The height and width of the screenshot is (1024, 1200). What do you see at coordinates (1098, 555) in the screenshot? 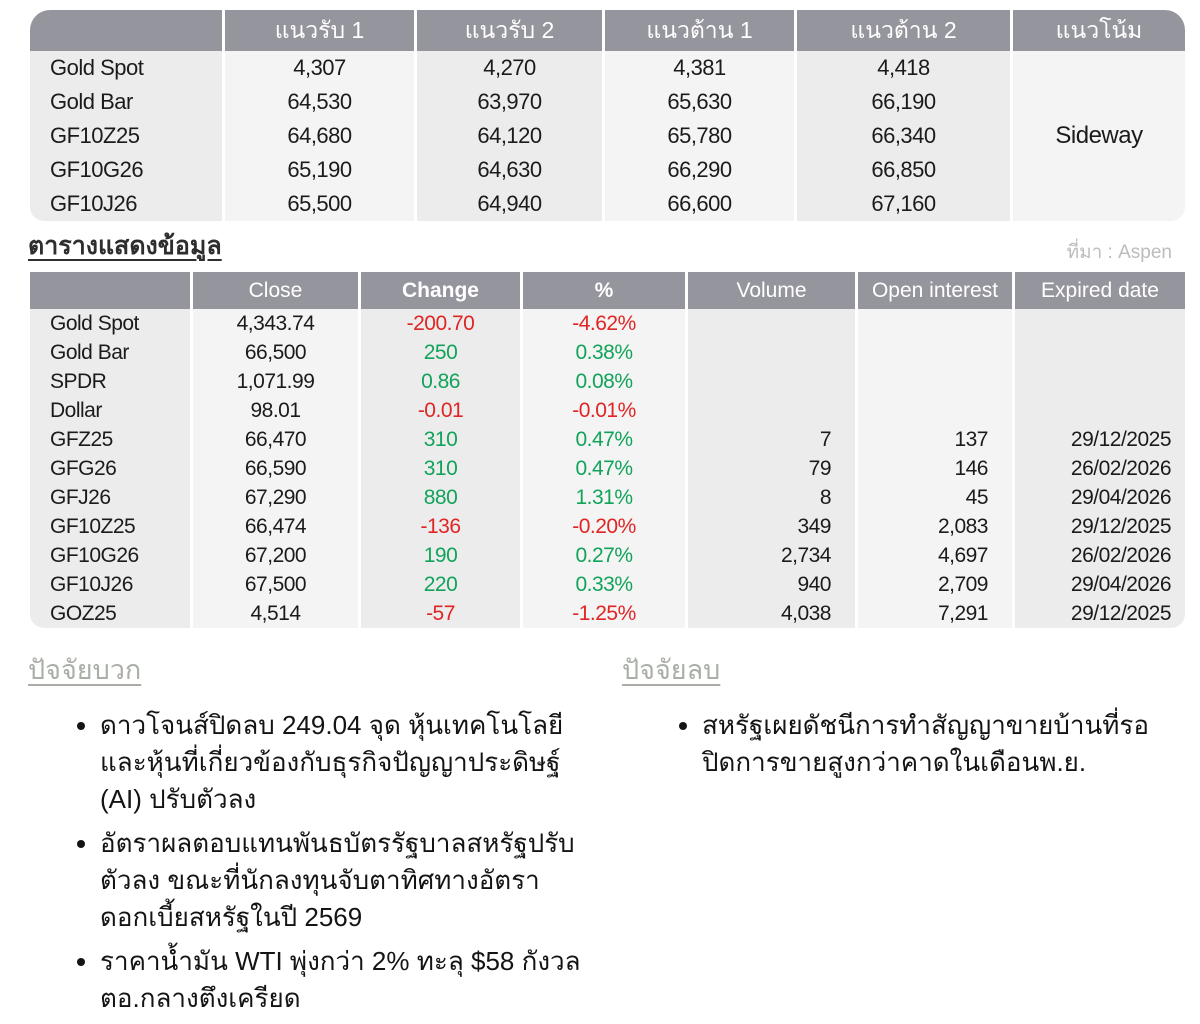
I see `expired-date-value: 26/02/2026` at bounding box center [1098, 555].